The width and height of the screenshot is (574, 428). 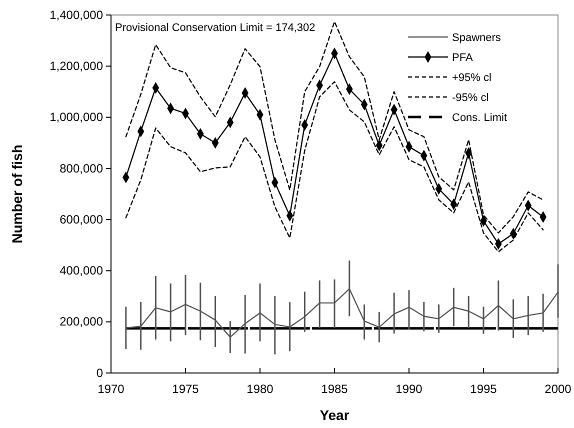 I want to click on y-tick-label: 1,200,000, so click(x=77, y=65).